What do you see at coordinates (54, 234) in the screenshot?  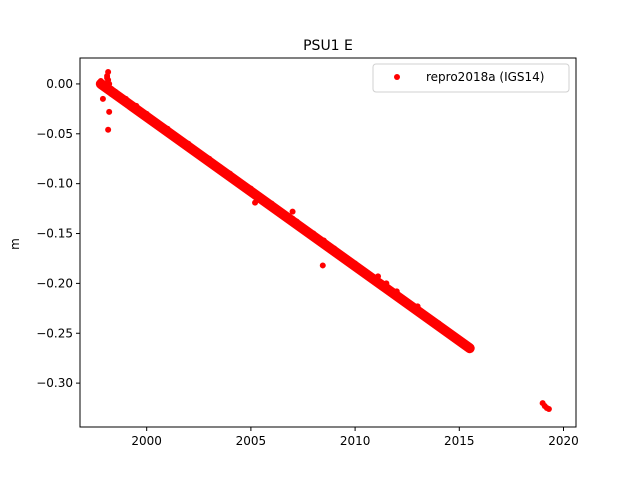 I see `y-tick-label: −0.15` at bounding box center [54, 234].